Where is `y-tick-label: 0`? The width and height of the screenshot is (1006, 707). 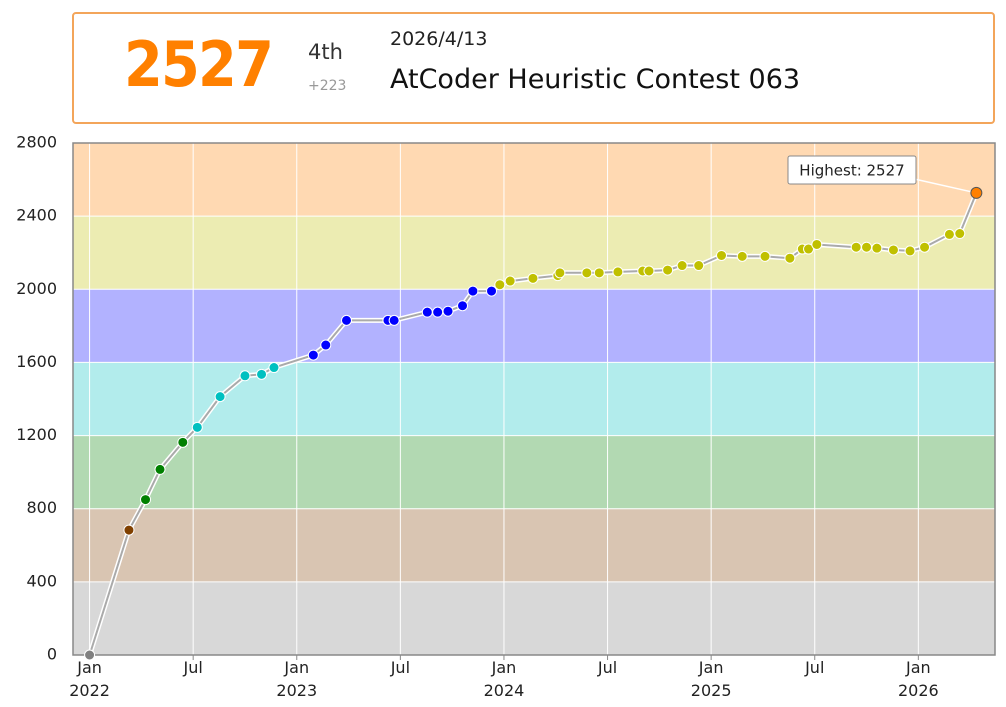 y-tick-label: 0 is located at coordinates (52, 654).